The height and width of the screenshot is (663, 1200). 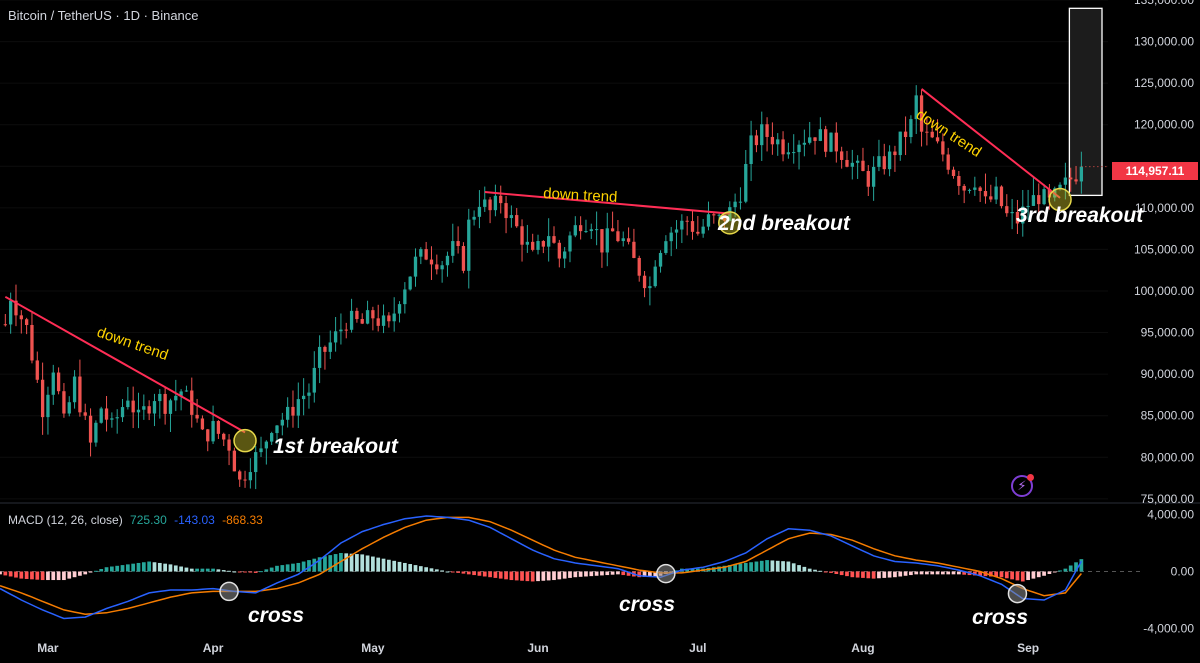 I want to click on breakout2-label: 2nd breakout, so click(x=784, y=223).